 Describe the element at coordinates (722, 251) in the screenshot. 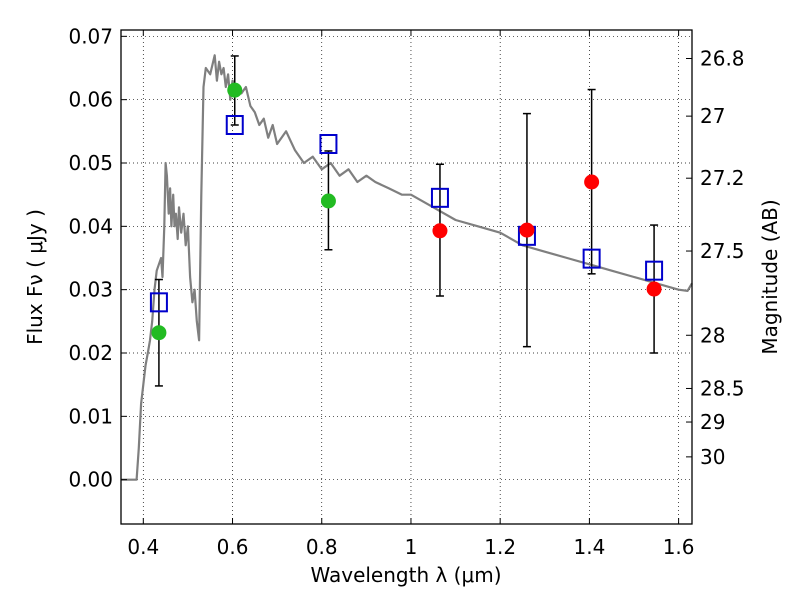

I see `mag-tick-label: 27.5` at that location.